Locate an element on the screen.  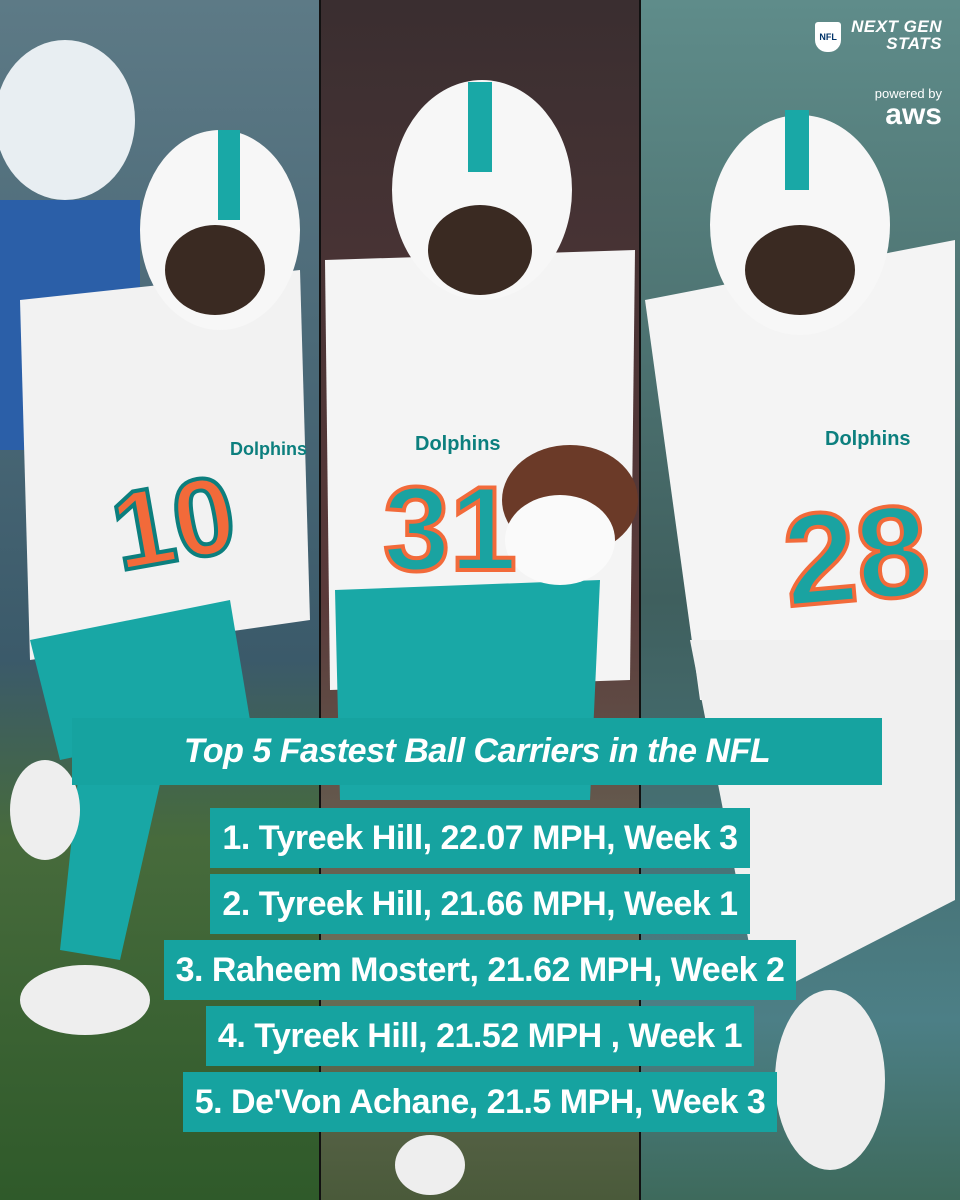
list-item: 2. Tyreek Hill, 21.66 MPH, Week 1 is located at coordinates (480, 904).